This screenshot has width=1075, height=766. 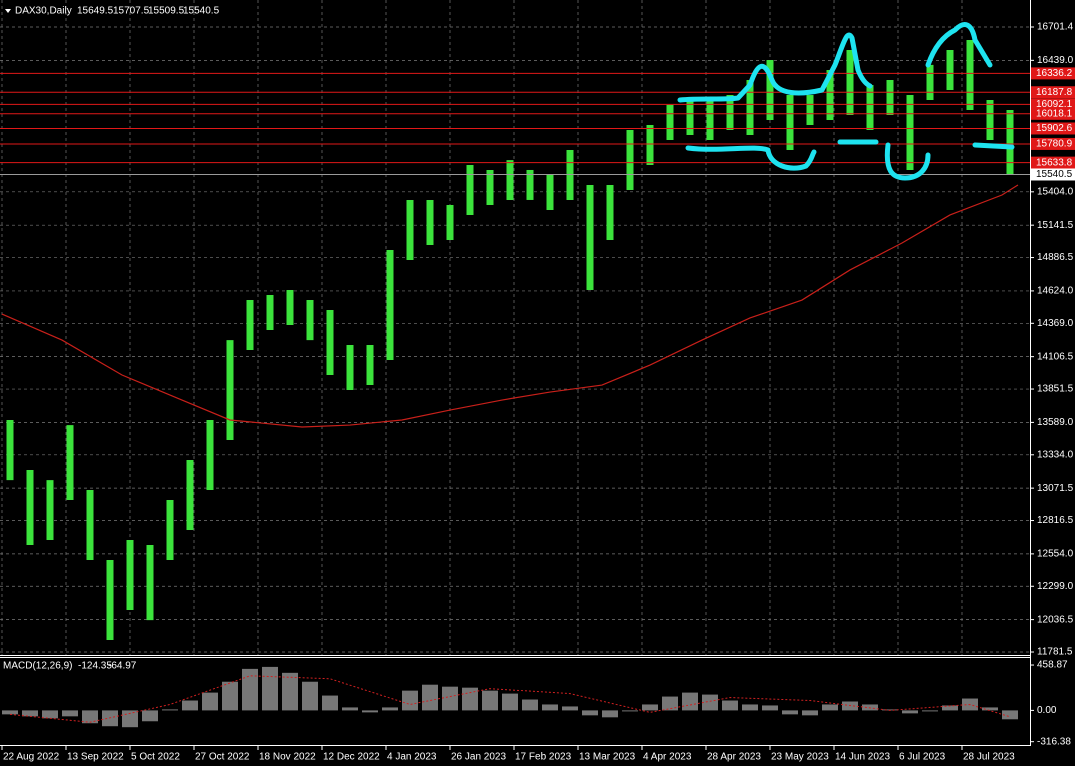 I want to click on x-tick-label: 18 Nov 2022, so click(x=287, y=757).